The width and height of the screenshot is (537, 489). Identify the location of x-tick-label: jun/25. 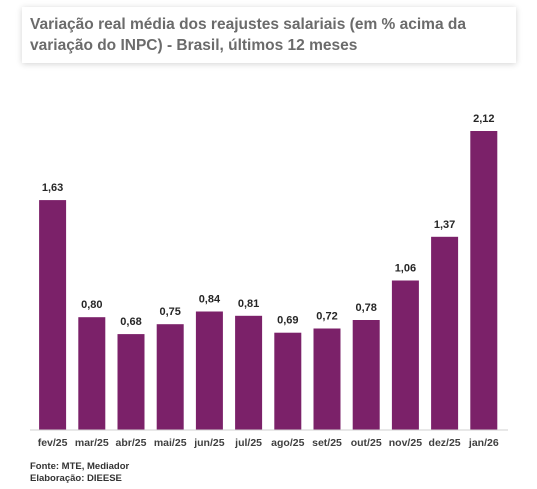
(209, 443).